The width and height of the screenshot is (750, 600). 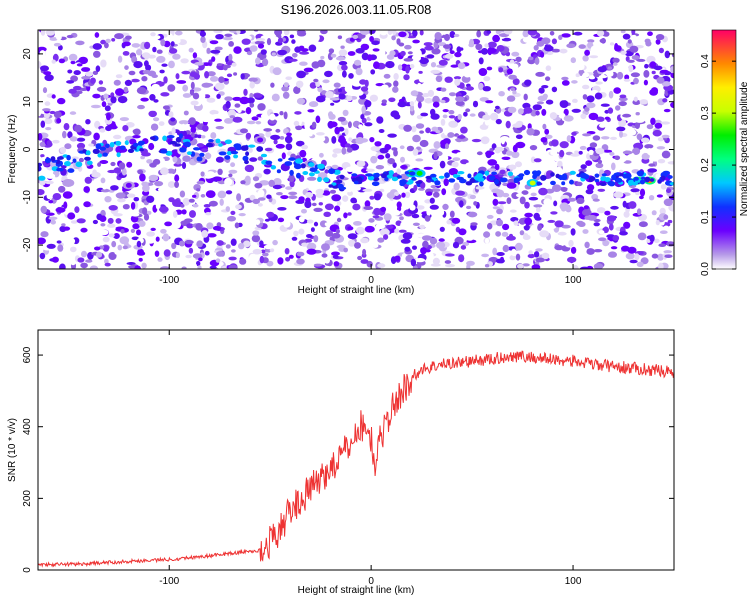 What do you see at coordinates (705, 113) in the screenshot?
I see `colorbar-tick-label: 0.3` at bounding box center [705, 113].